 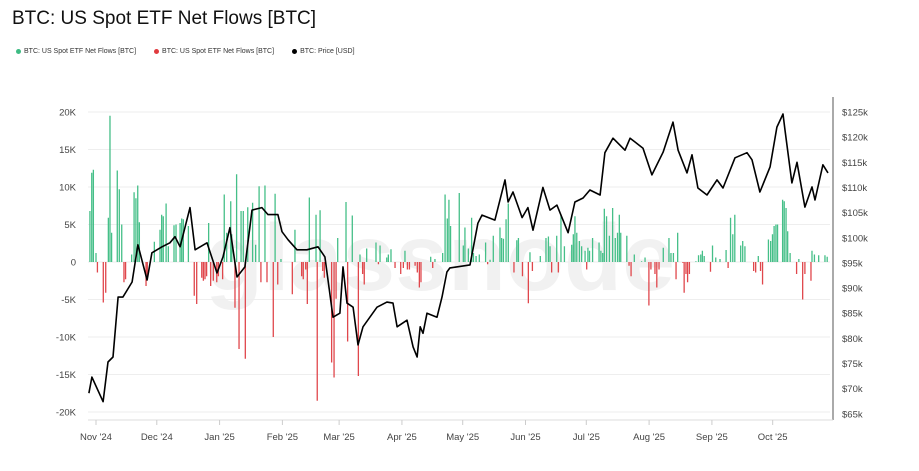 What do you see at coordinates (76, 51) in the screenshot?
I see `legend-item-inflows: BTC: US Spot ETF Net Flows [BTC]` at bounding box center [76, 51].